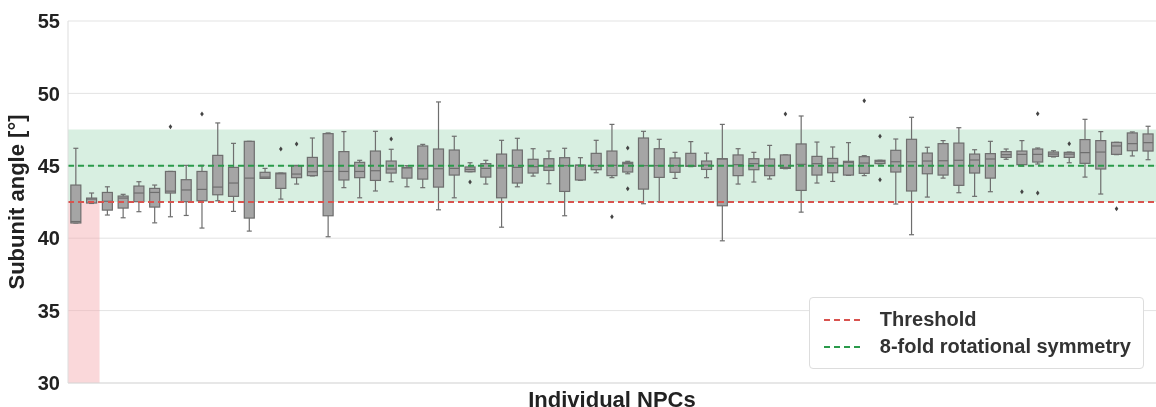 Image resolution: width=1156 pixels, height=407 pixels. I want to click on y-tick-label: 50, so click(48, 93).